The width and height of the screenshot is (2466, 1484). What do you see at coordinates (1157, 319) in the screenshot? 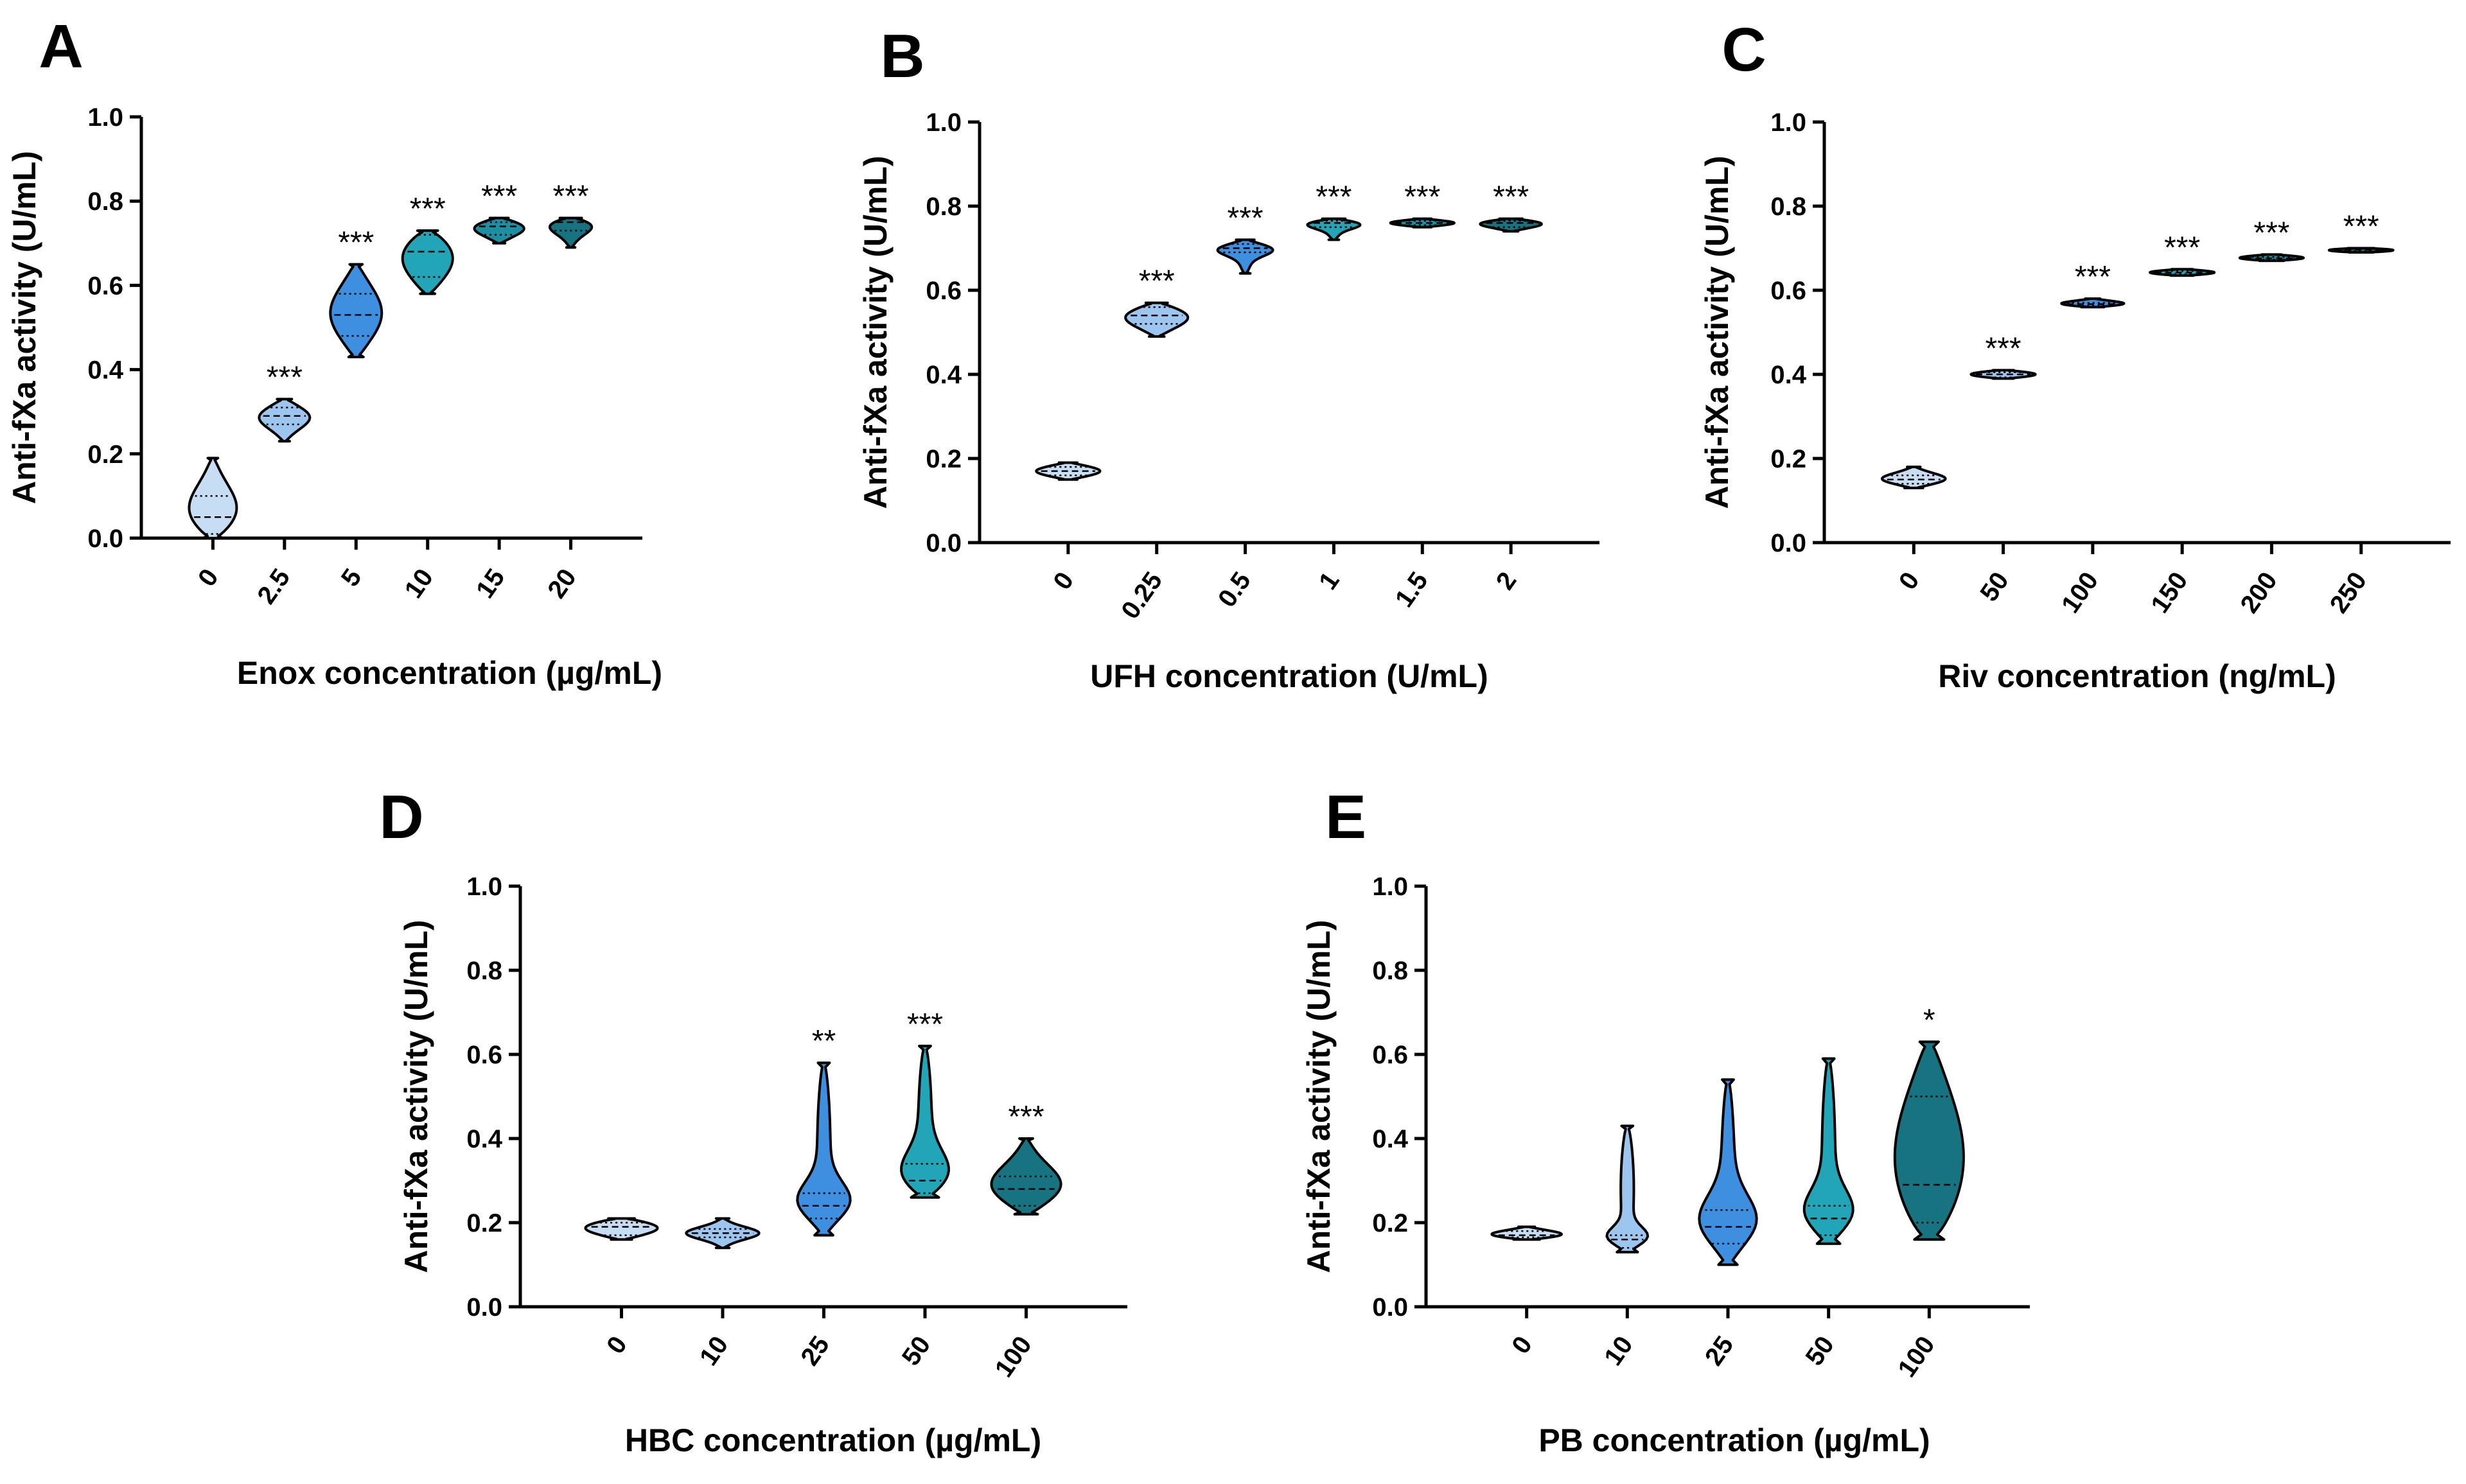
I see `violin-b-0.25` at bounding box center [1157, 319].